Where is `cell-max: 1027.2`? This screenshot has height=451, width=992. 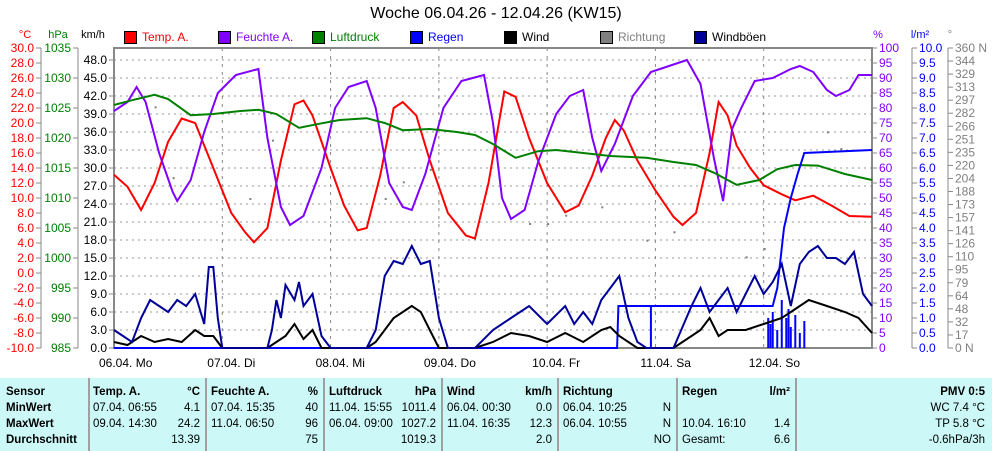
cell-max: 1027.2 is located at coordinates (418, 424).